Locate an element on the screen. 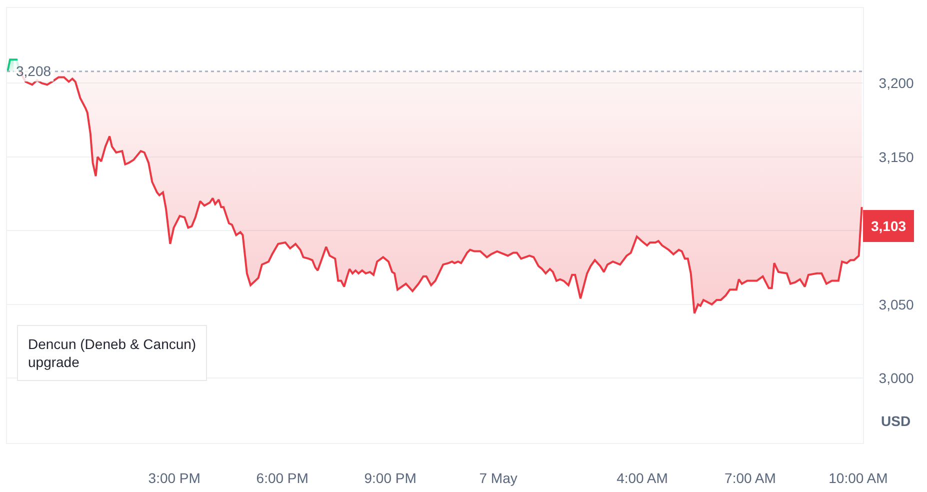  x-tick-label: 9:00 PM is located at coordinates (390, 478).